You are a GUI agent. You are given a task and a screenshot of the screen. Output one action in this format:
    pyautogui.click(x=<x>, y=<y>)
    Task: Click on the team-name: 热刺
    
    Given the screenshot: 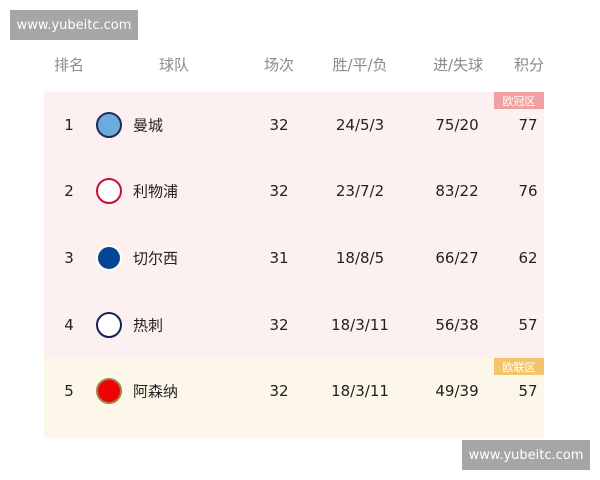 What is the action you would take?
    pyautogui.click(x=148, y=325)
    